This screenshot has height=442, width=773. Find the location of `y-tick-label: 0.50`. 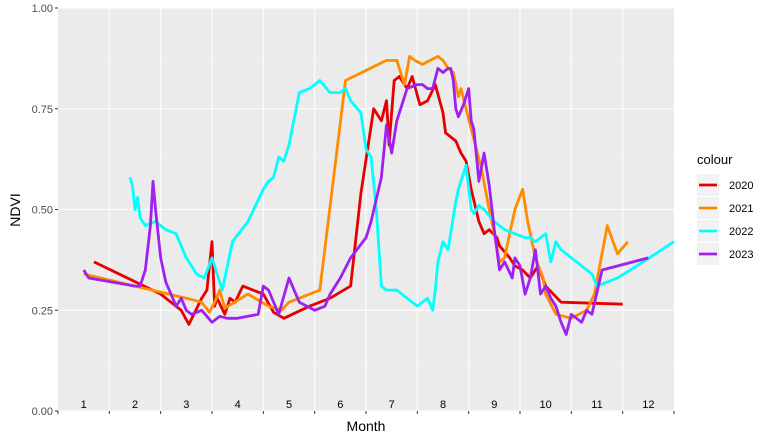

y-tick-label: 0.50 is located at coordinates (42, 211).